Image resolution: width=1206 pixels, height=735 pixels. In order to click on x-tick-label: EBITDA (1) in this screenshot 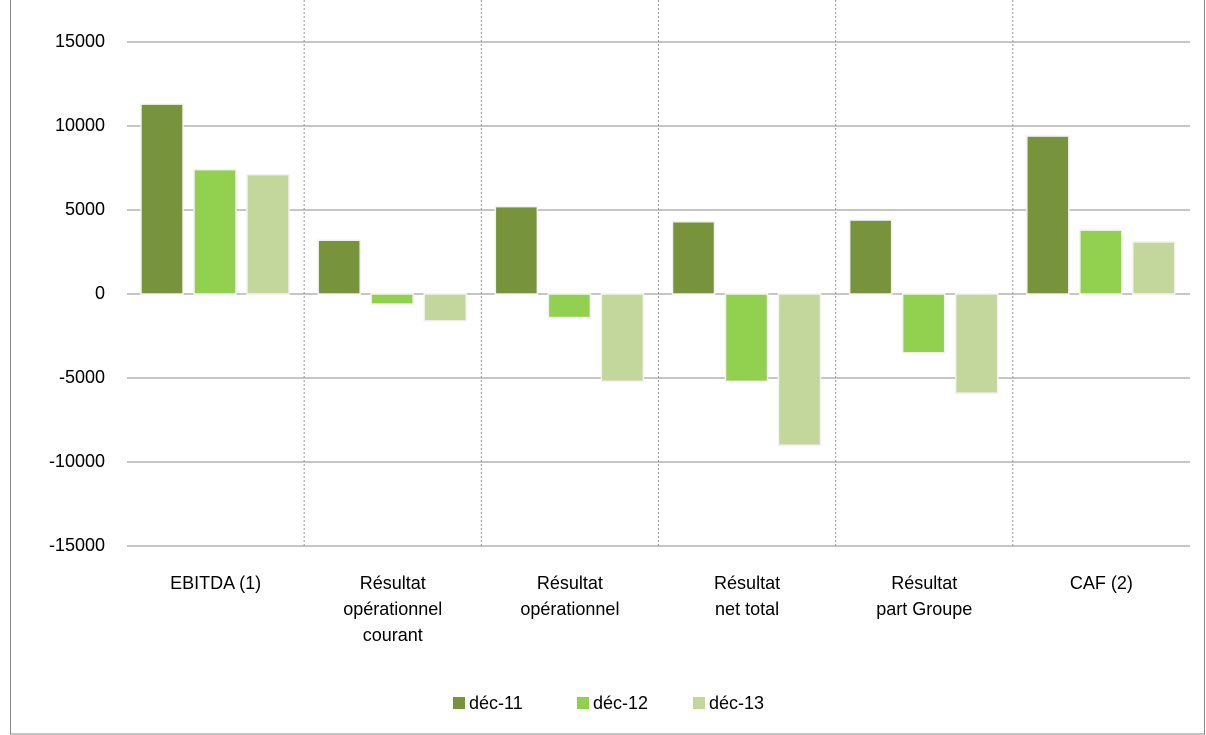, I will do `click(216, 583)`.